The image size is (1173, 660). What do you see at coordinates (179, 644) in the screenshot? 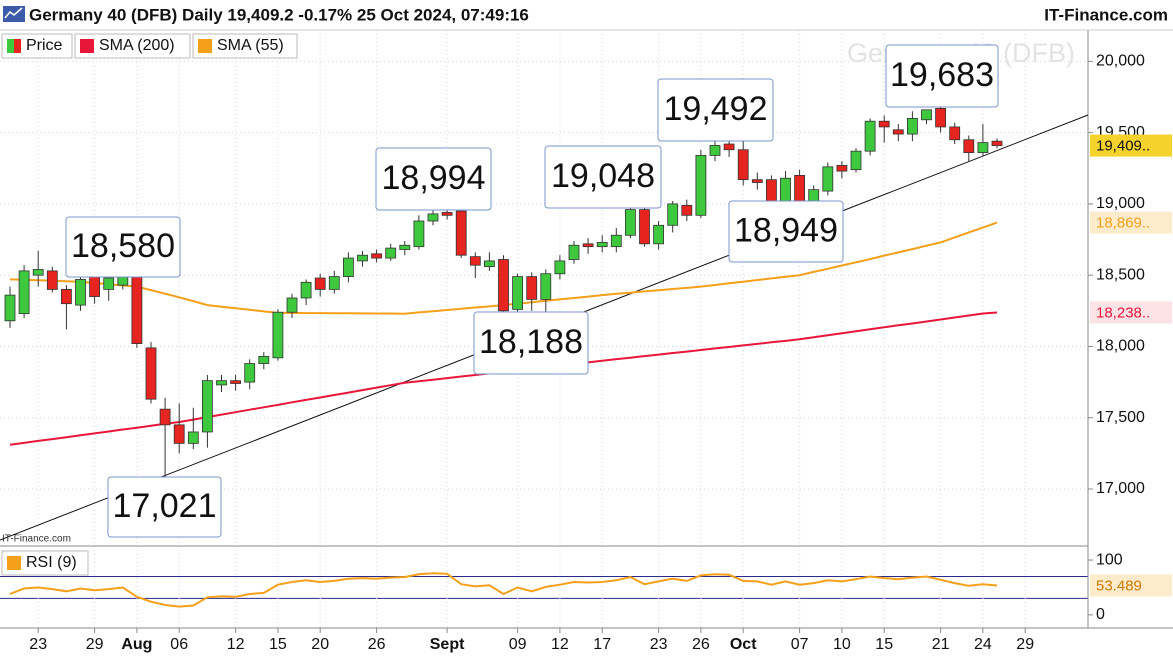
I see `x-tick-label: 06` at bounding box center [179, 644].